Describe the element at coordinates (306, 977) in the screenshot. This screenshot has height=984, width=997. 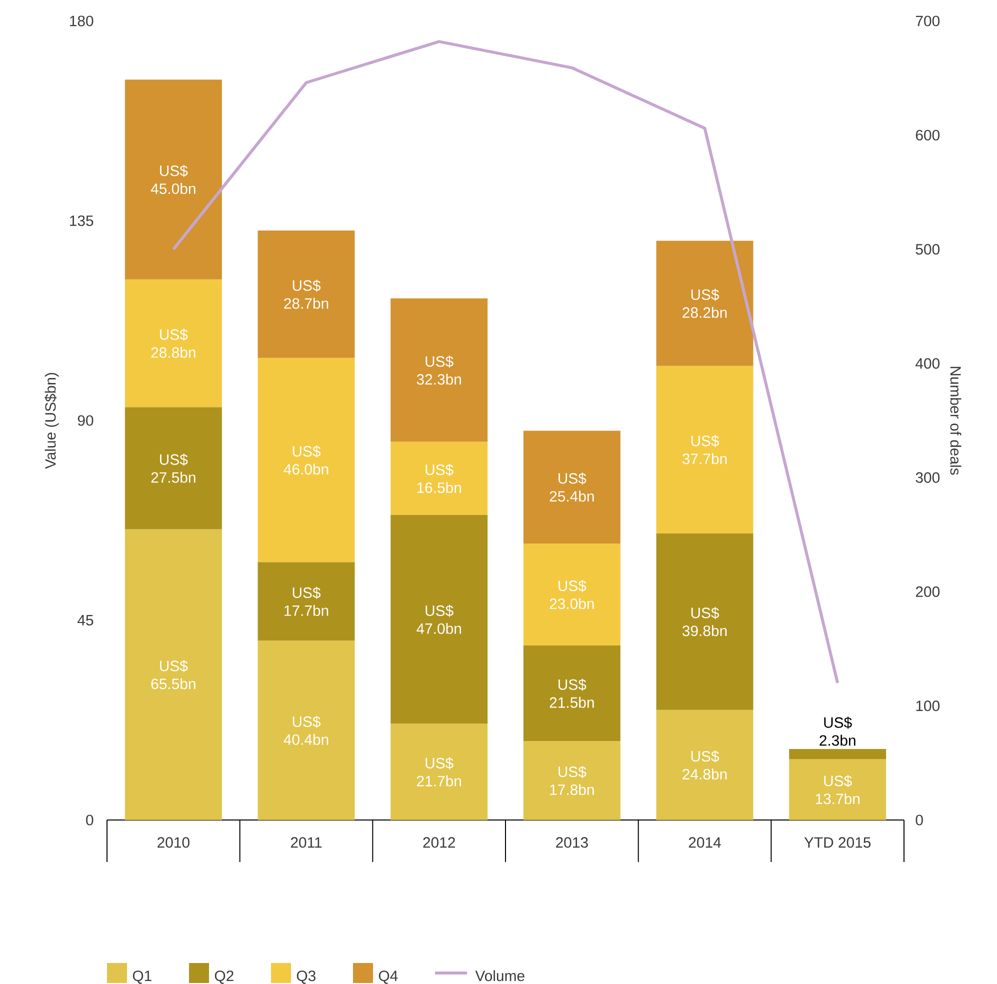
I see `legend-label: Q3` at that location.